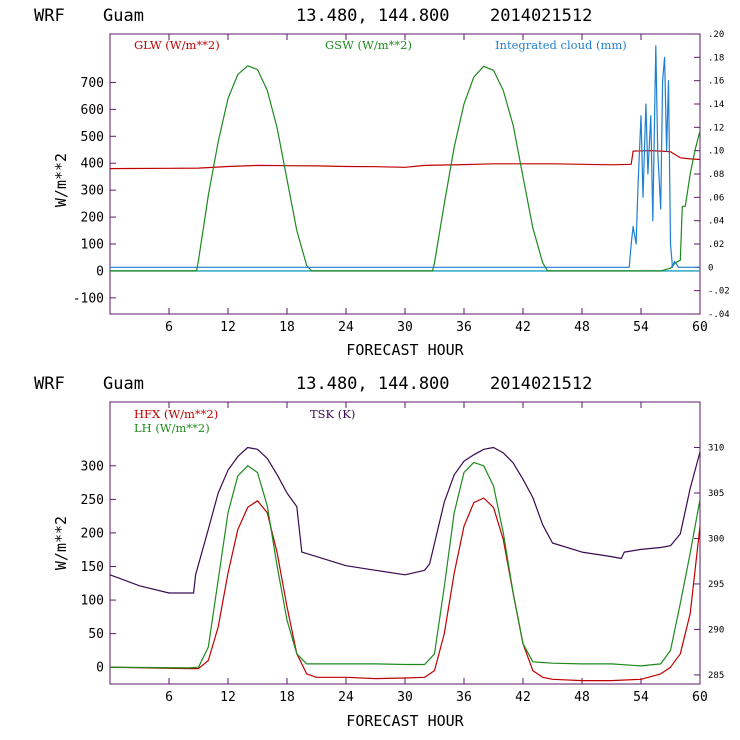 The height and width of the screenshot is (740, 740). Describe the element at coordinates (92, 137) in the screenshot. I see `y-tick-label: 500` at that location.